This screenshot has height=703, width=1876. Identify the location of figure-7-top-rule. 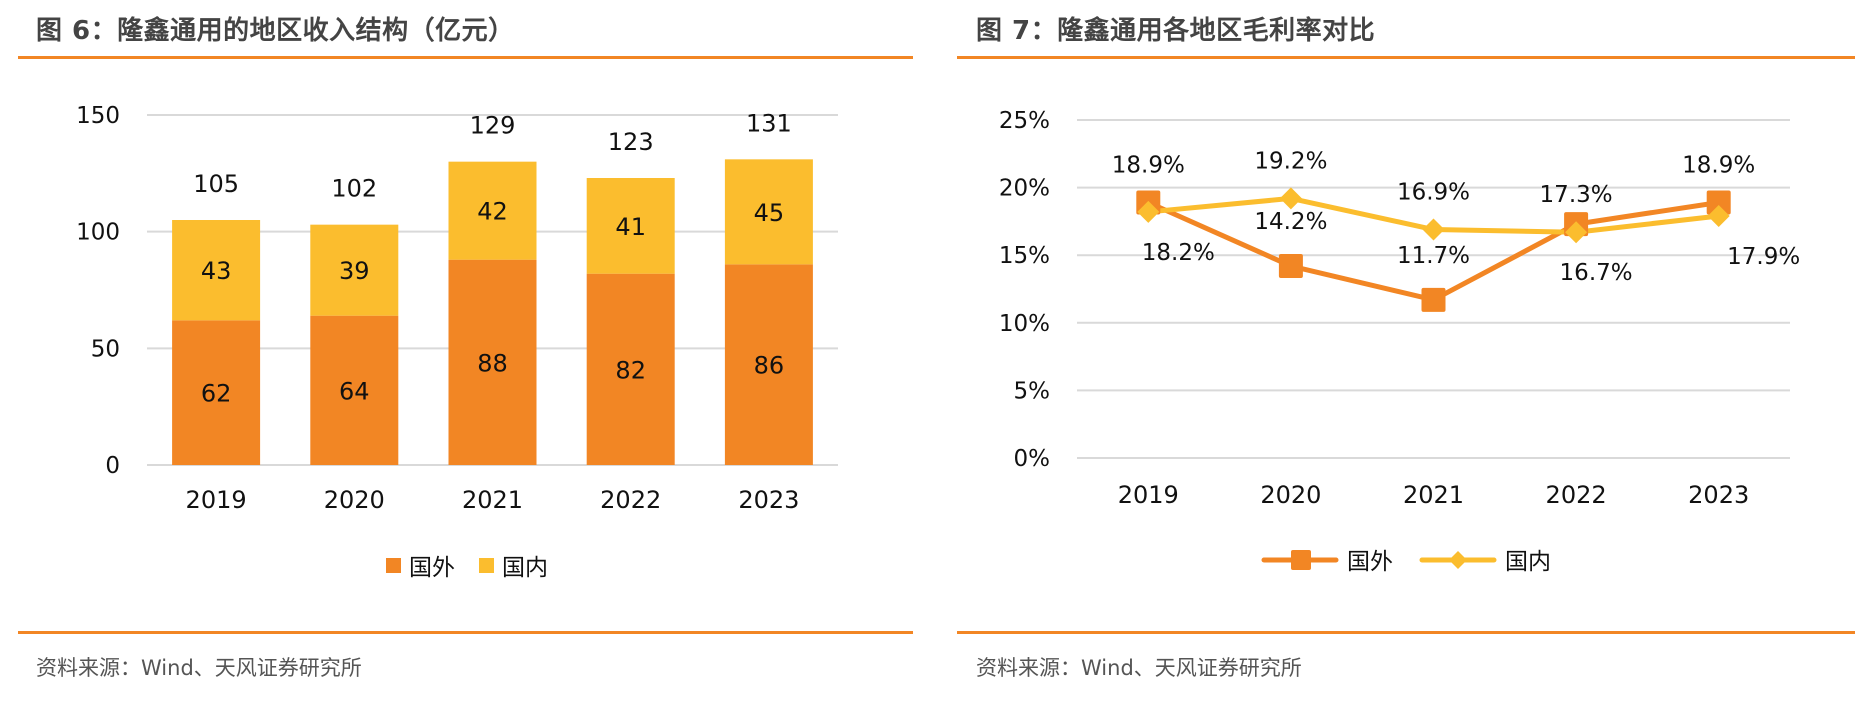
(1406, 57).